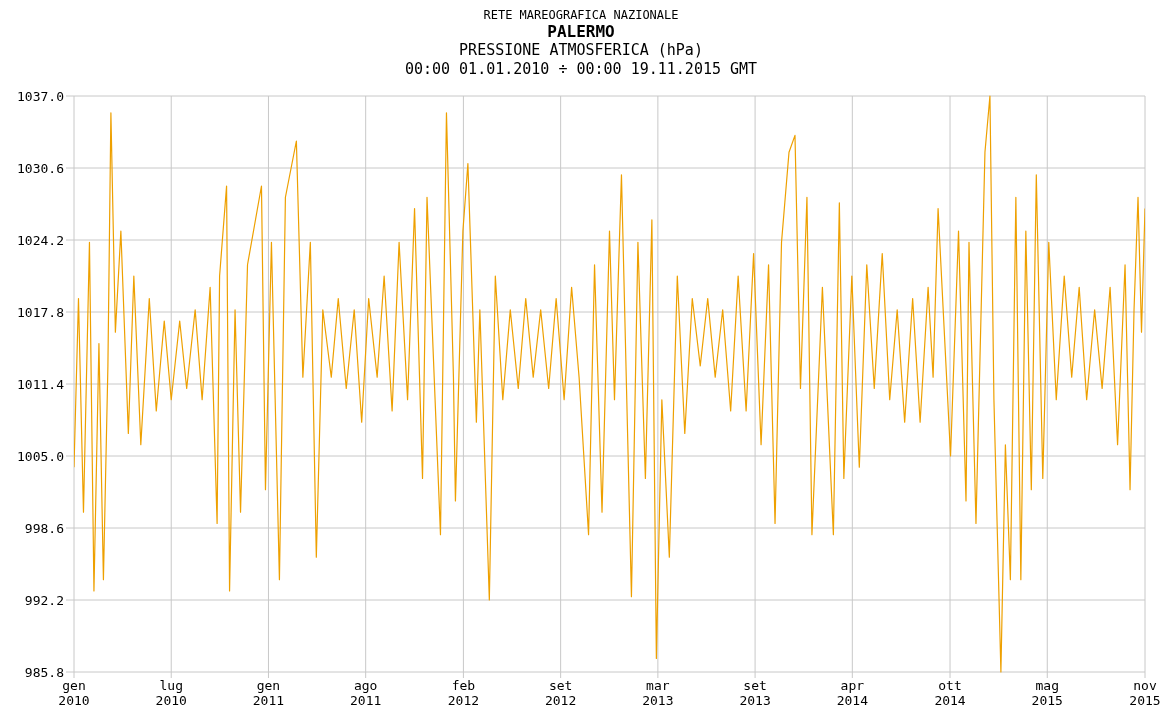  I want to click on x-tick-label: set 2013, so click(755, 693).